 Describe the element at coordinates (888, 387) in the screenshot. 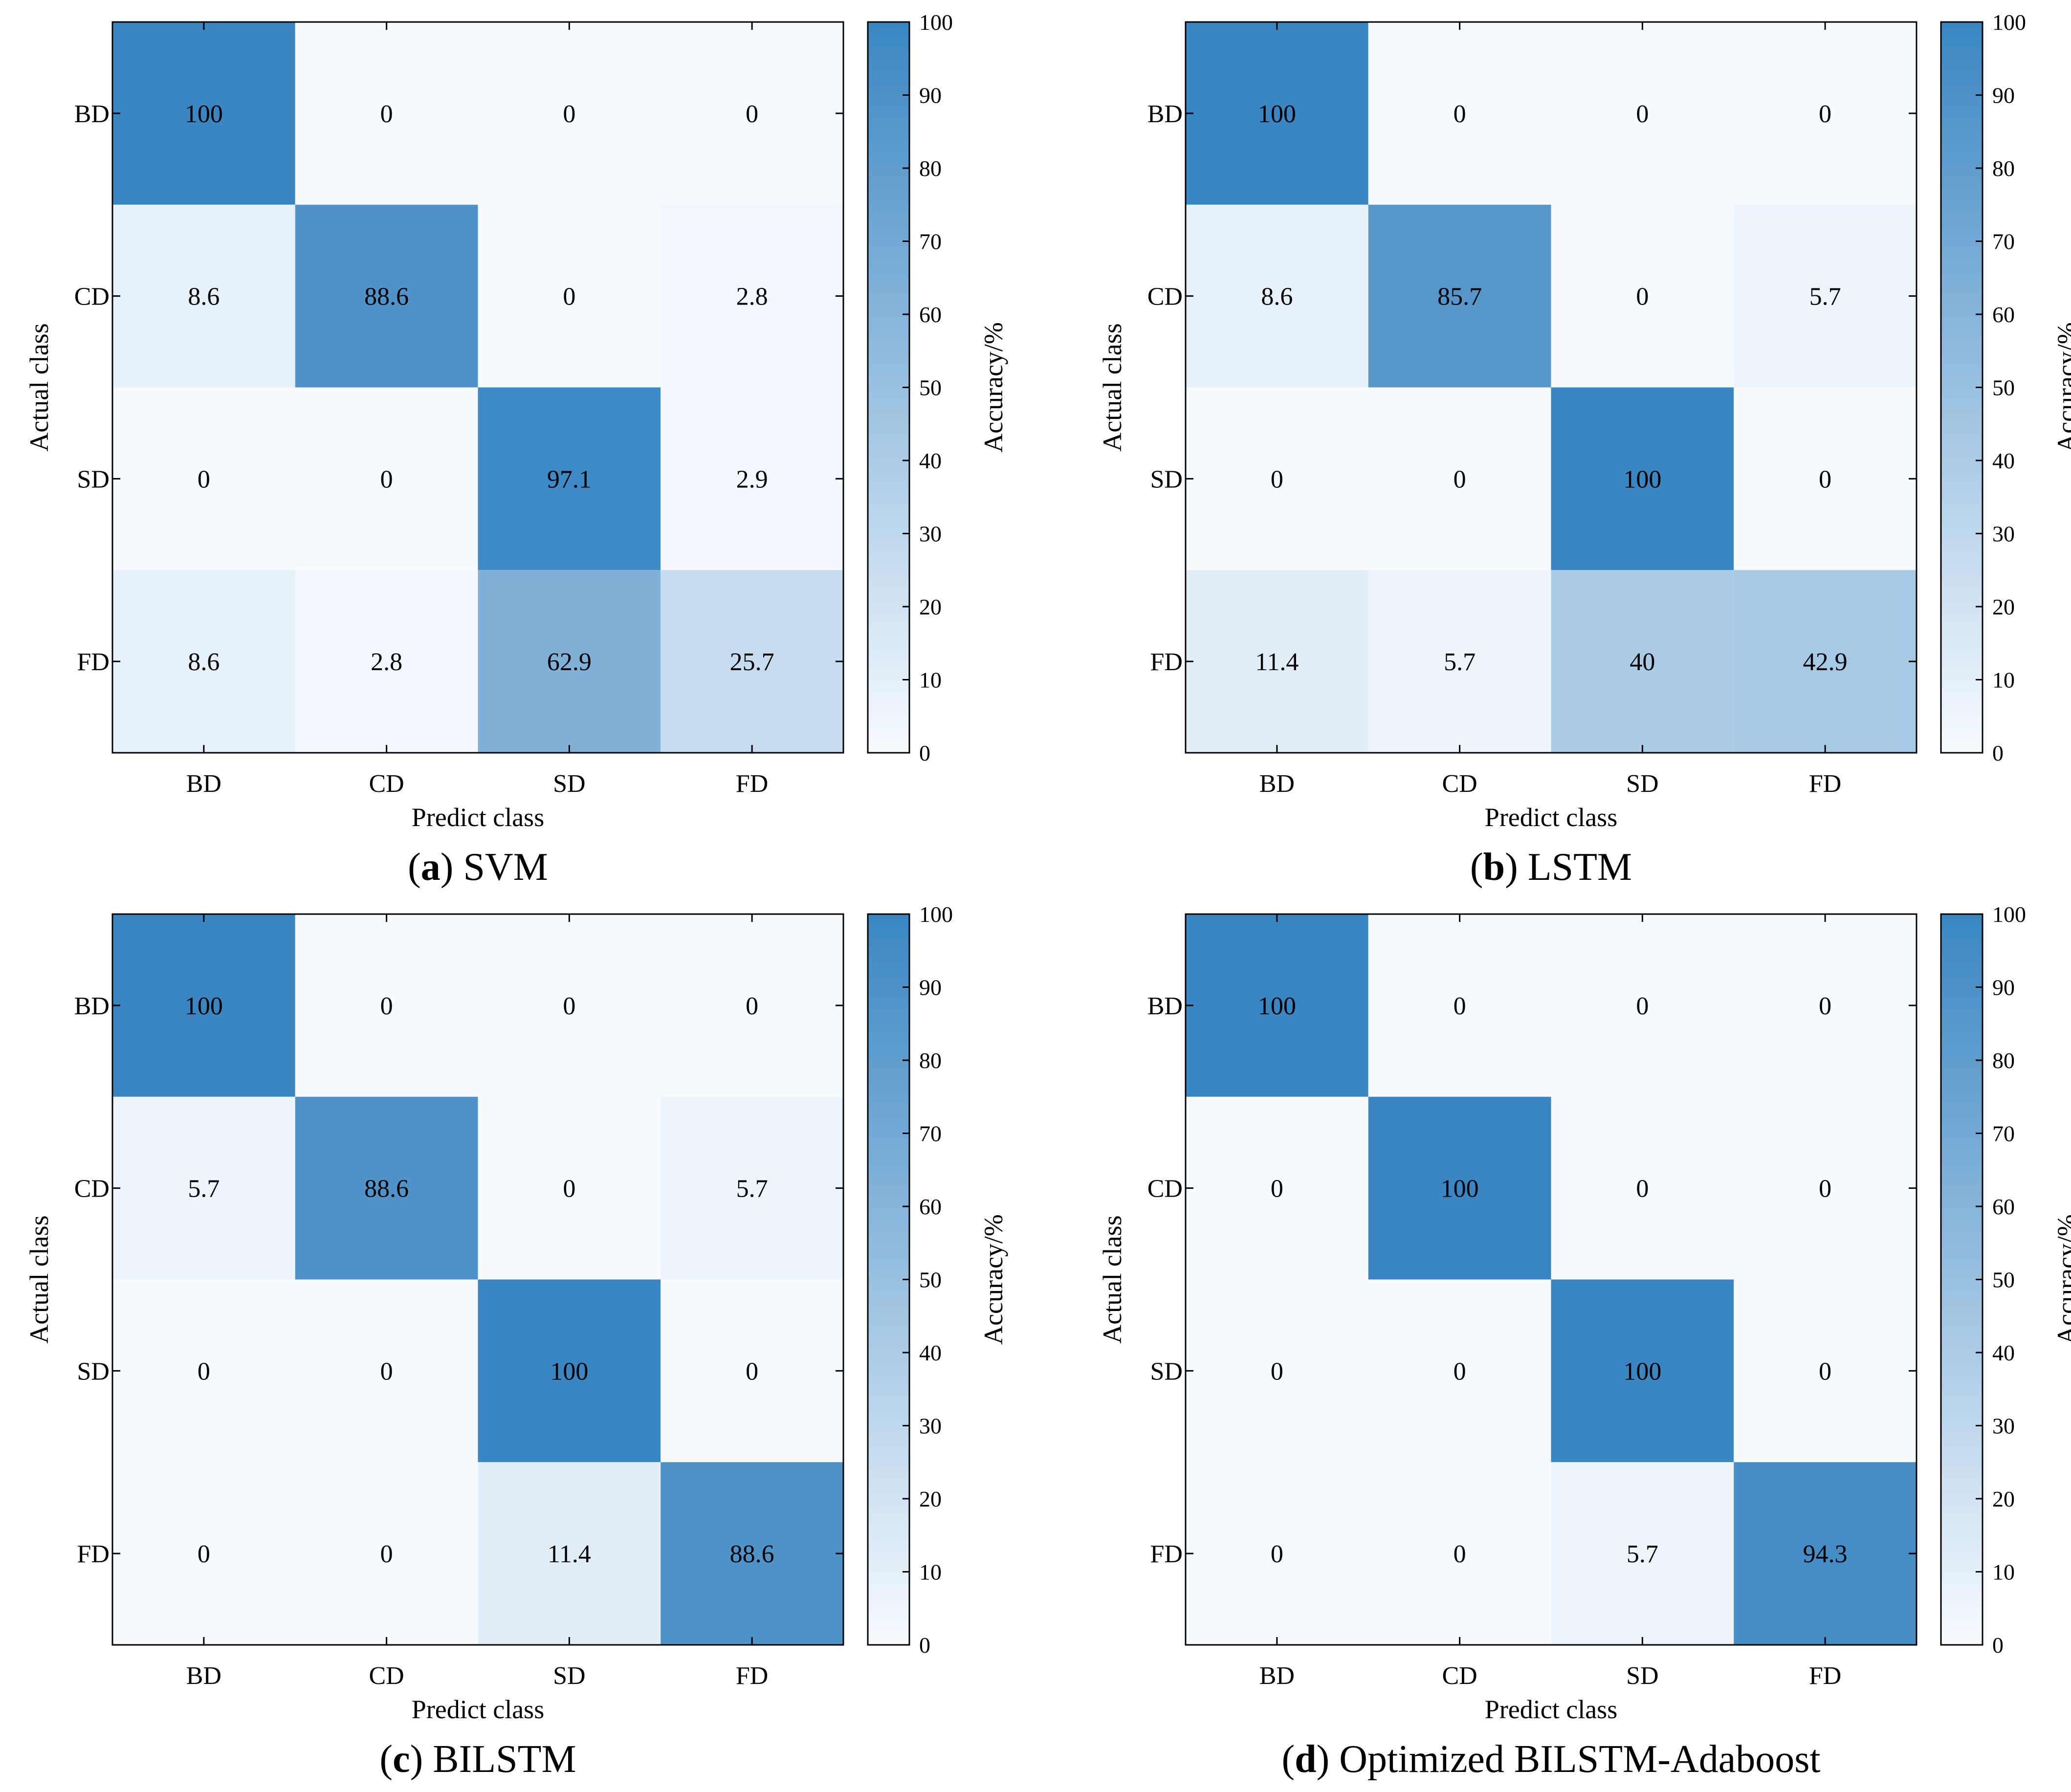

I see `colorbar` at that location.